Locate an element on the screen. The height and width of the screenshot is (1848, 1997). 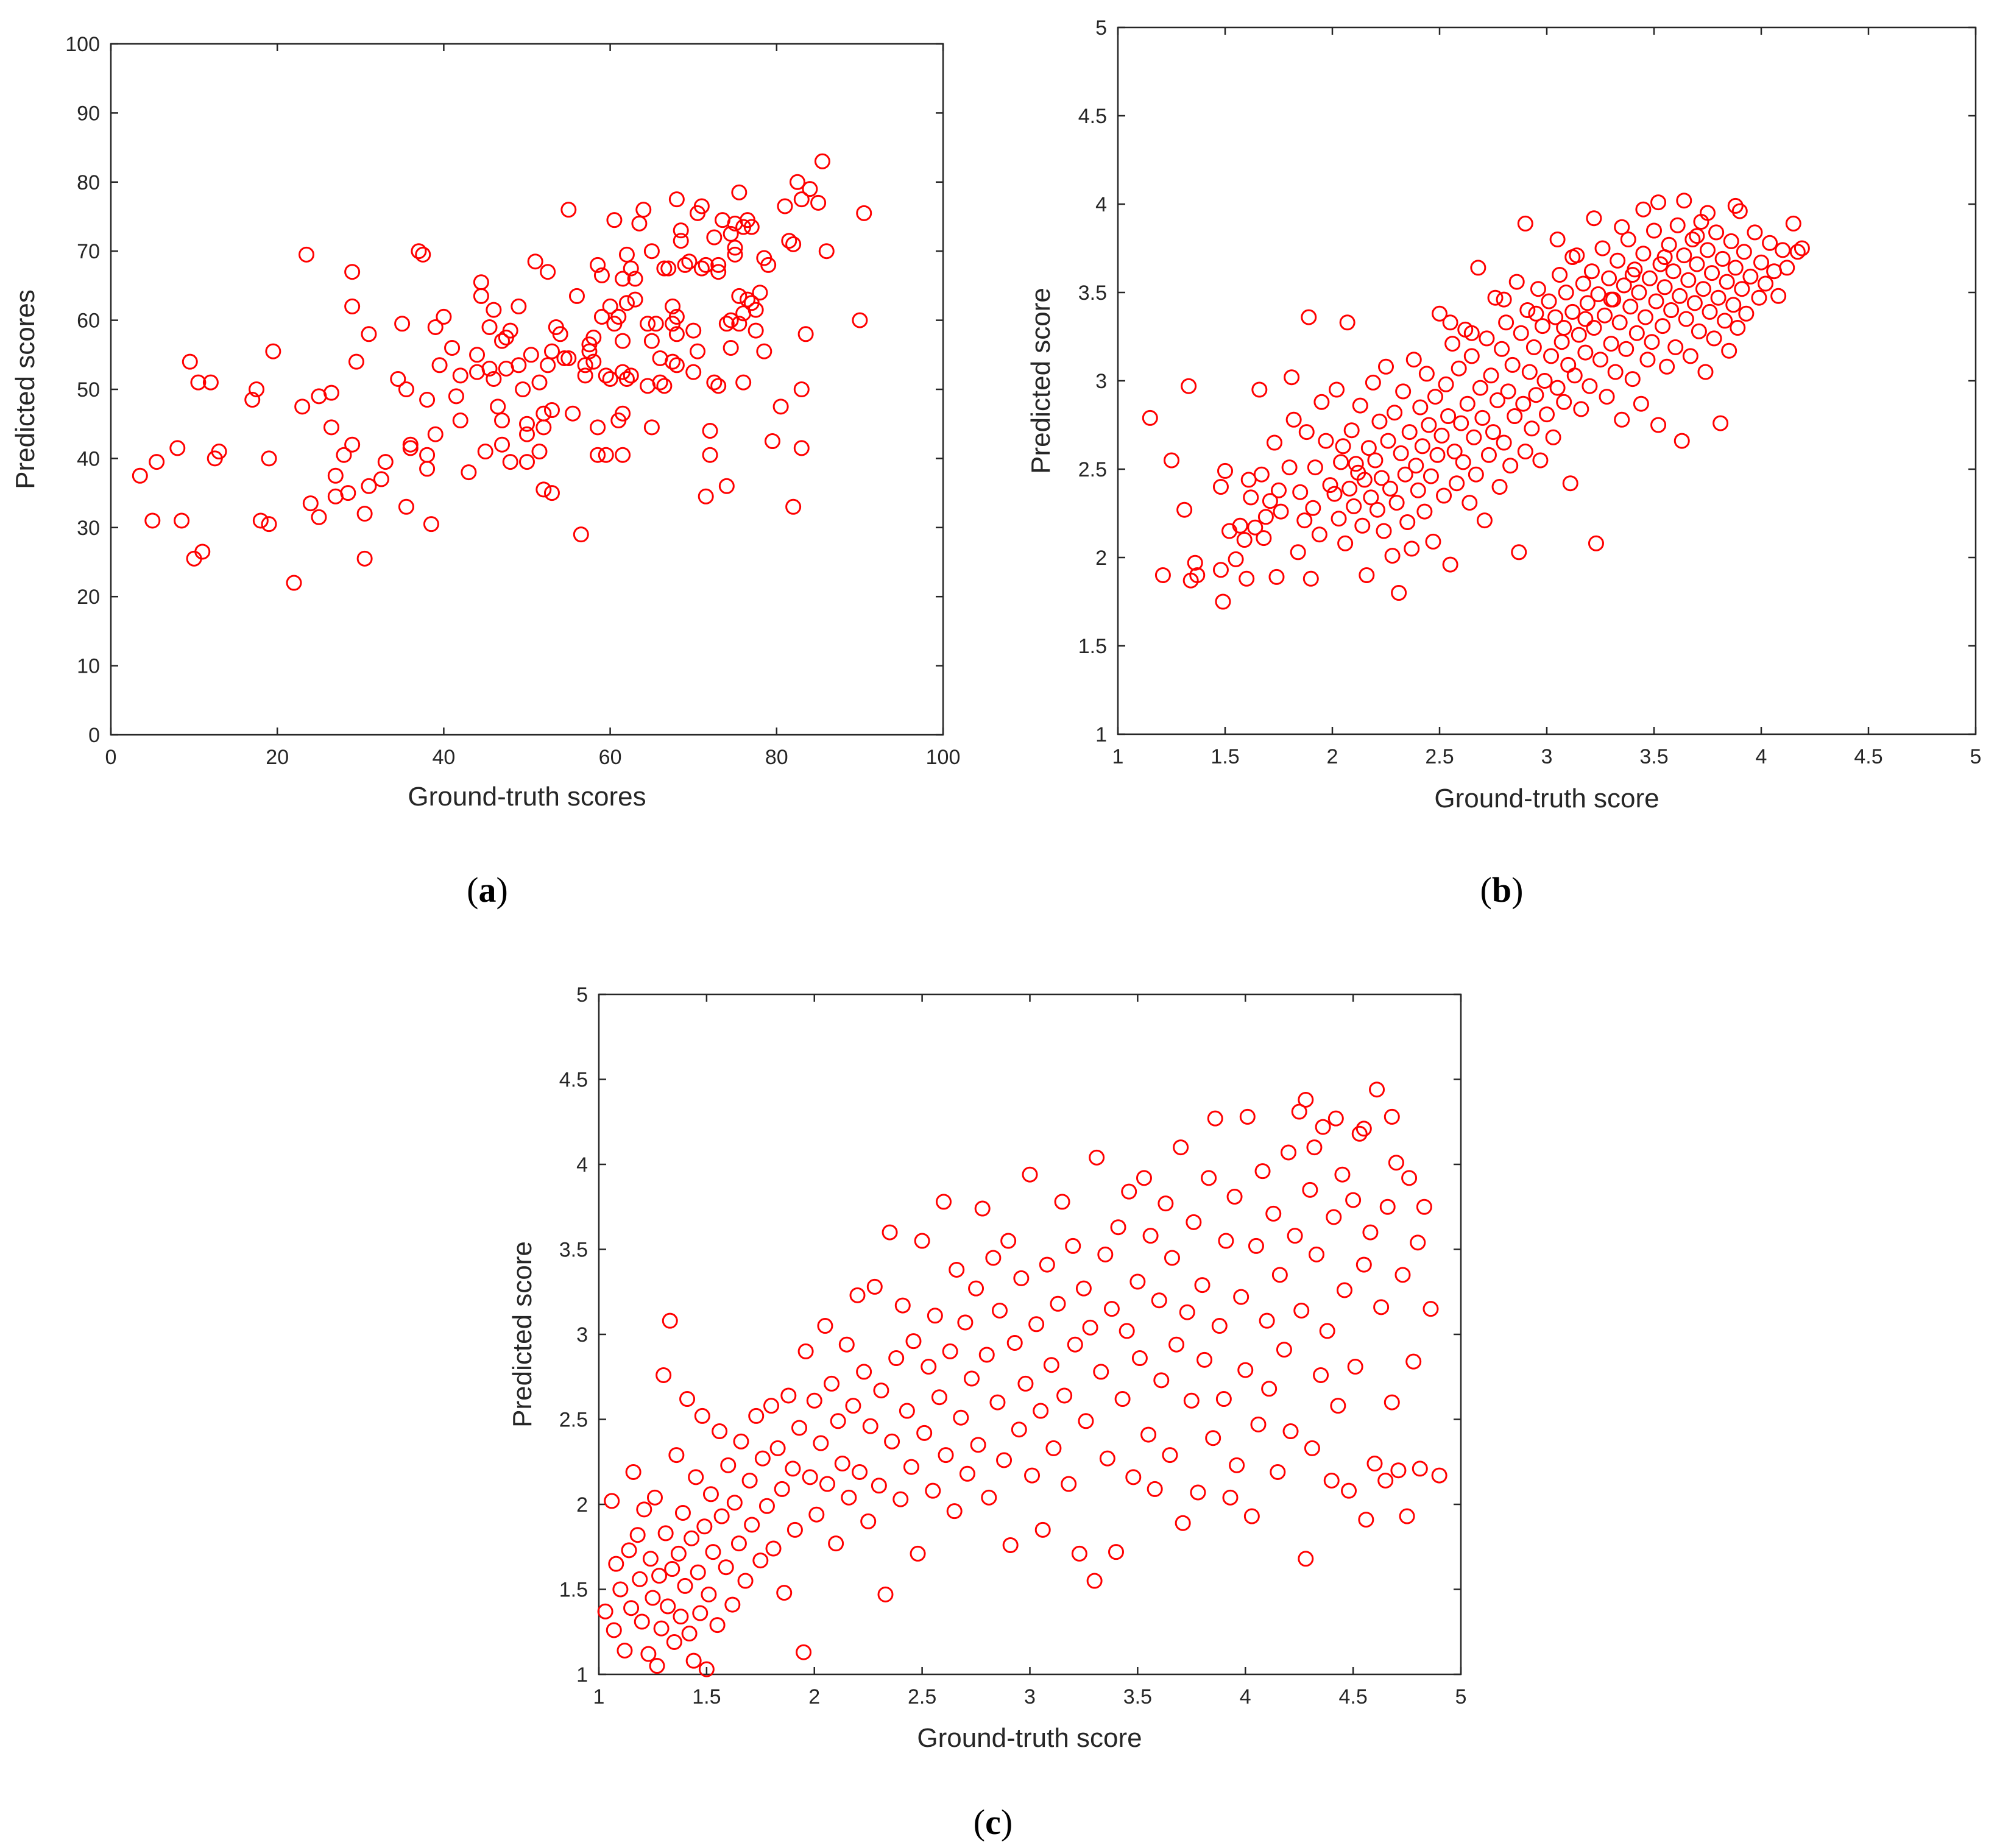
panel-c-y-tick-label: 4.5 is located at coordinates (573, 1080).